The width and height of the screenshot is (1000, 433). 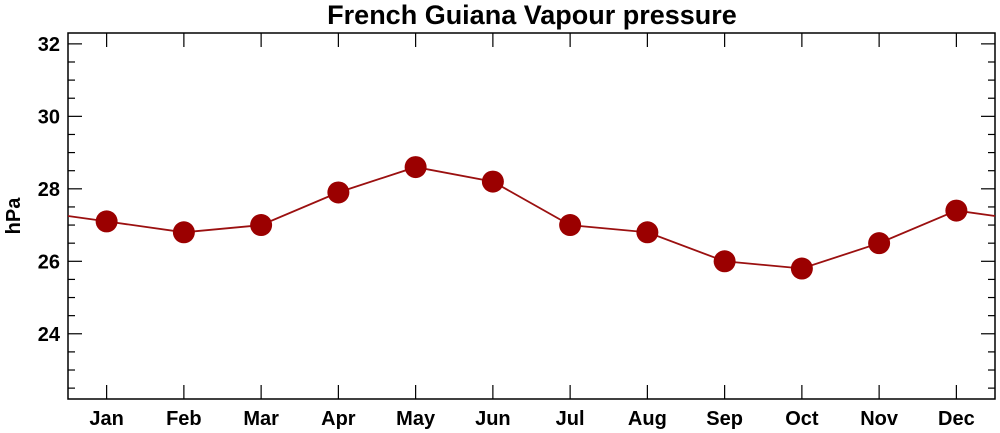 I want to click on x-tick-label: Nov, so click(x=879, y=419).